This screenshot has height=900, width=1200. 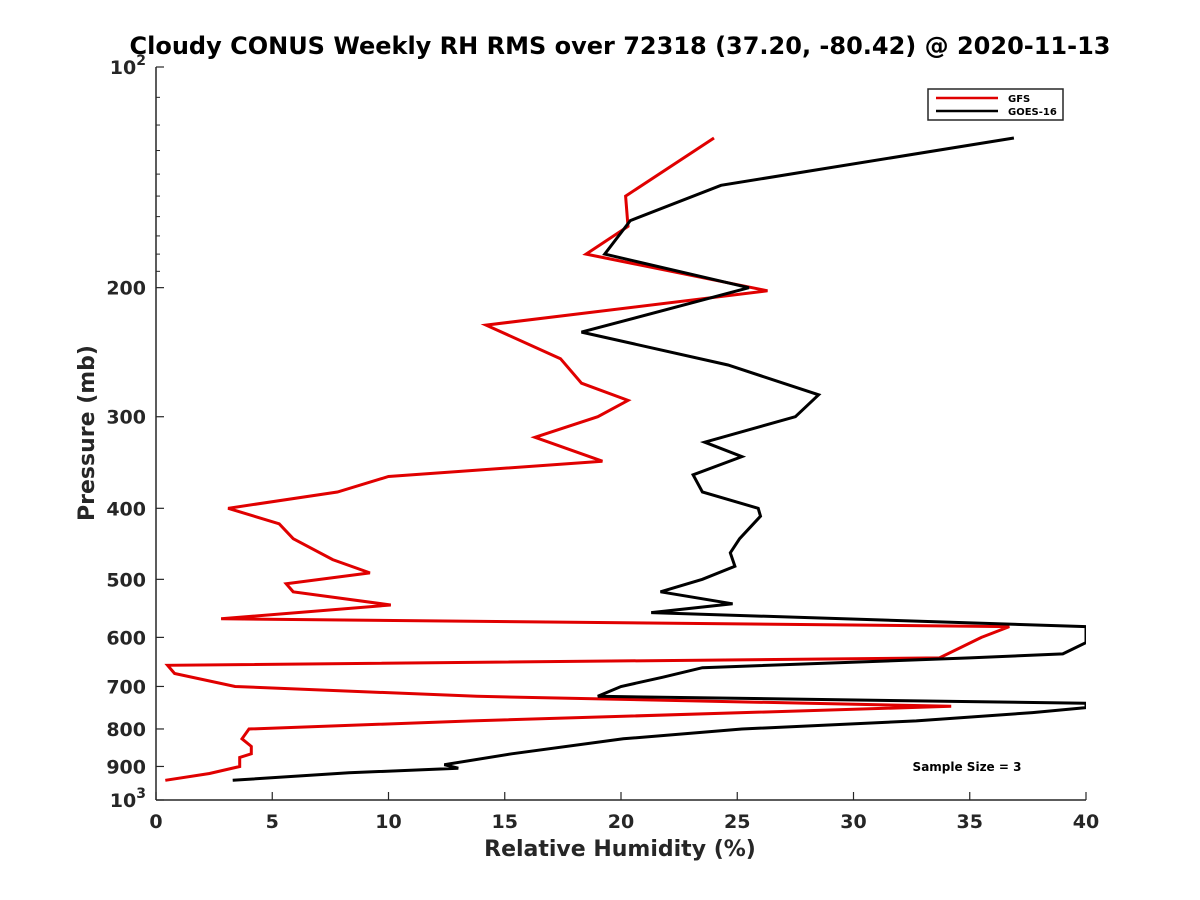 I want to click on x-tick-label: 15, so click(x=505, y=822).